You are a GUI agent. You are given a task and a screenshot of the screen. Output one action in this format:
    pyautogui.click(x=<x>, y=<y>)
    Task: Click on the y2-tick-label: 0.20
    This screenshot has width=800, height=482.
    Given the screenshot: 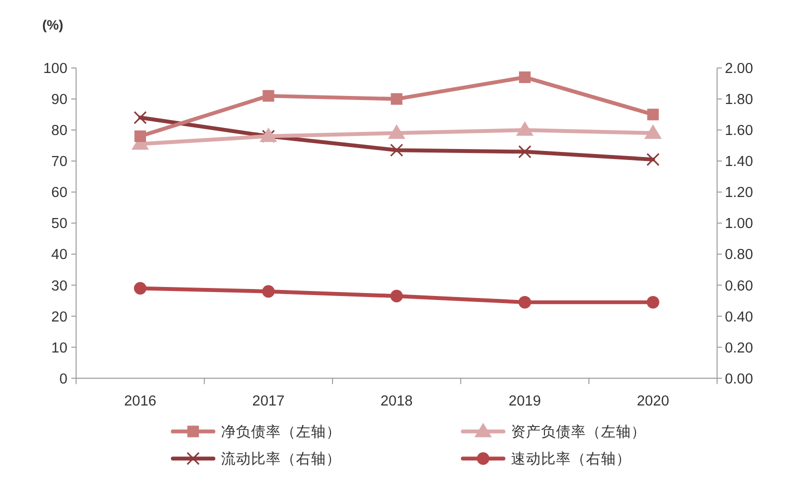 What is the action you would take?
    pyautogui.click(x=739, y=348)
    